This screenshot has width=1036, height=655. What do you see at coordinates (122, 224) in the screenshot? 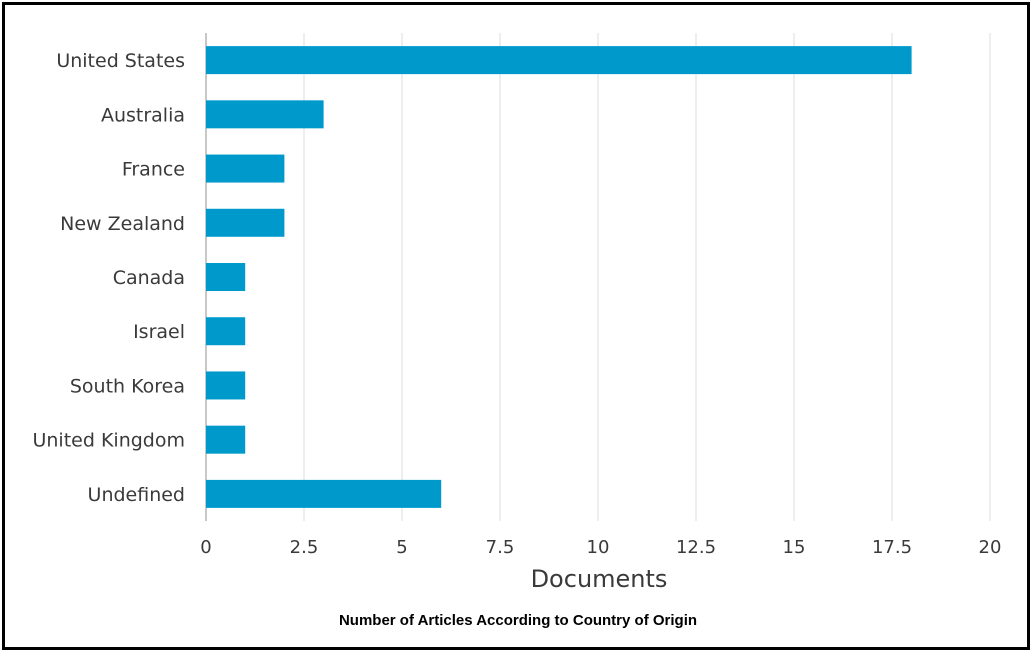
I see `category-label: New Zealand` at bounding box center [122, 224].